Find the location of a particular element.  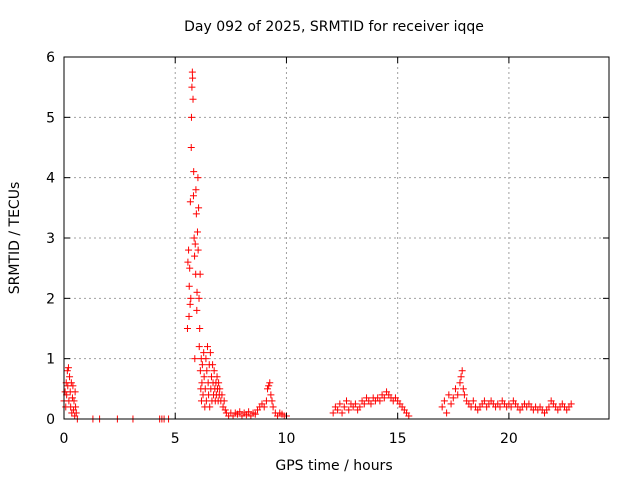

y-tick-labels: 0 1 2 3 4 5 6 is located at coordinates (50, 239).